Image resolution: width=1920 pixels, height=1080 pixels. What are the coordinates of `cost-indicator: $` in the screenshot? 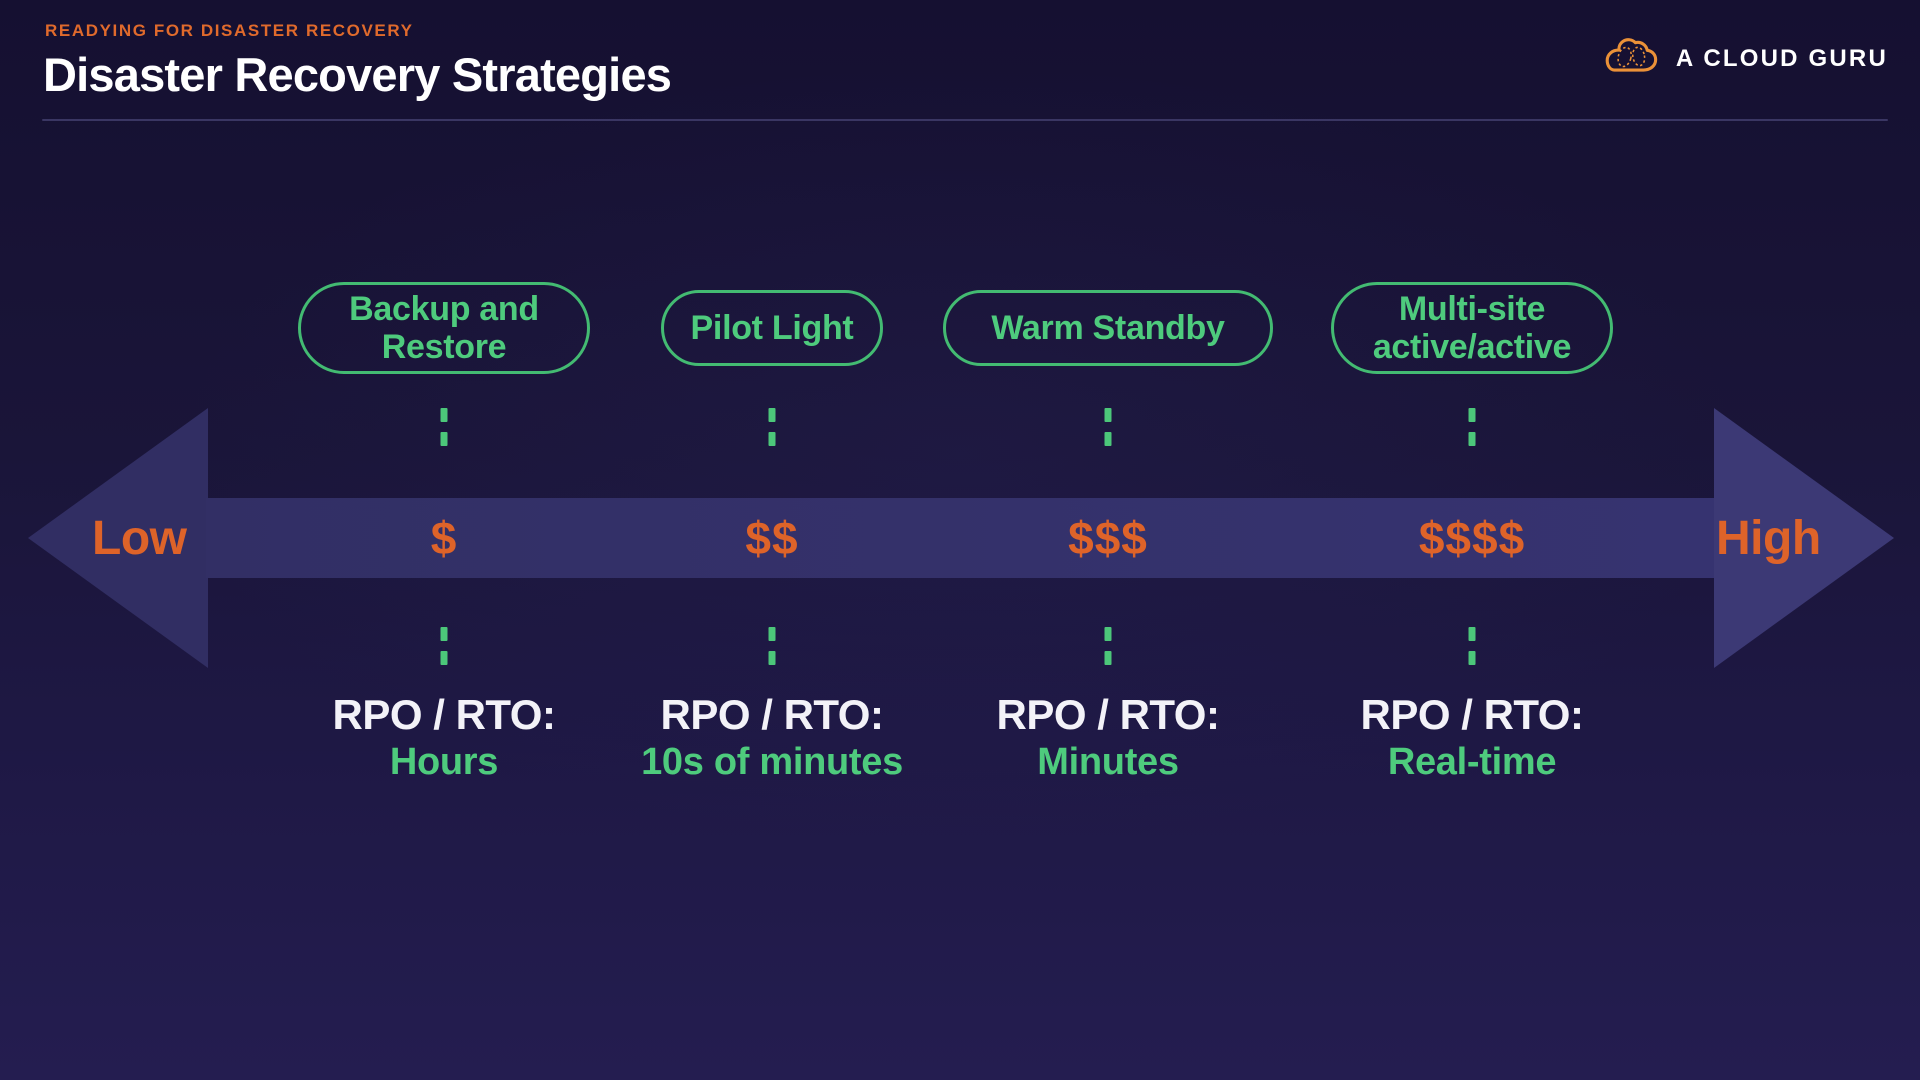 It's located at (444, 538).